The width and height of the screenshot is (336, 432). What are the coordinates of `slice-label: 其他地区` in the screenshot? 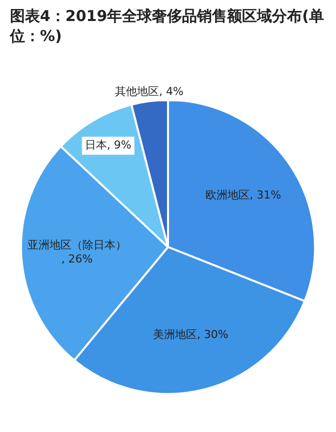 It's located at (136, 91).